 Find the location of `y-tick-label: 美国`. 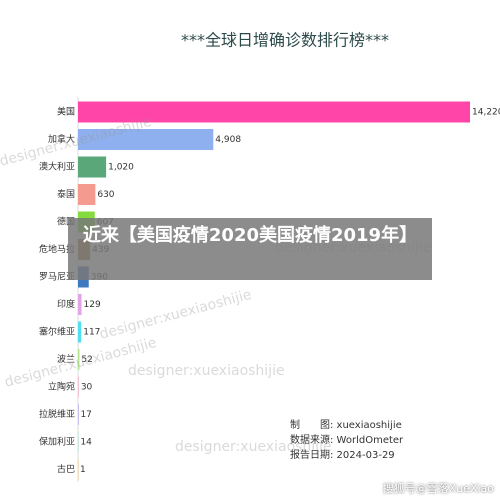

y-tick-label: 美国 is located at coordinates (66, 112).